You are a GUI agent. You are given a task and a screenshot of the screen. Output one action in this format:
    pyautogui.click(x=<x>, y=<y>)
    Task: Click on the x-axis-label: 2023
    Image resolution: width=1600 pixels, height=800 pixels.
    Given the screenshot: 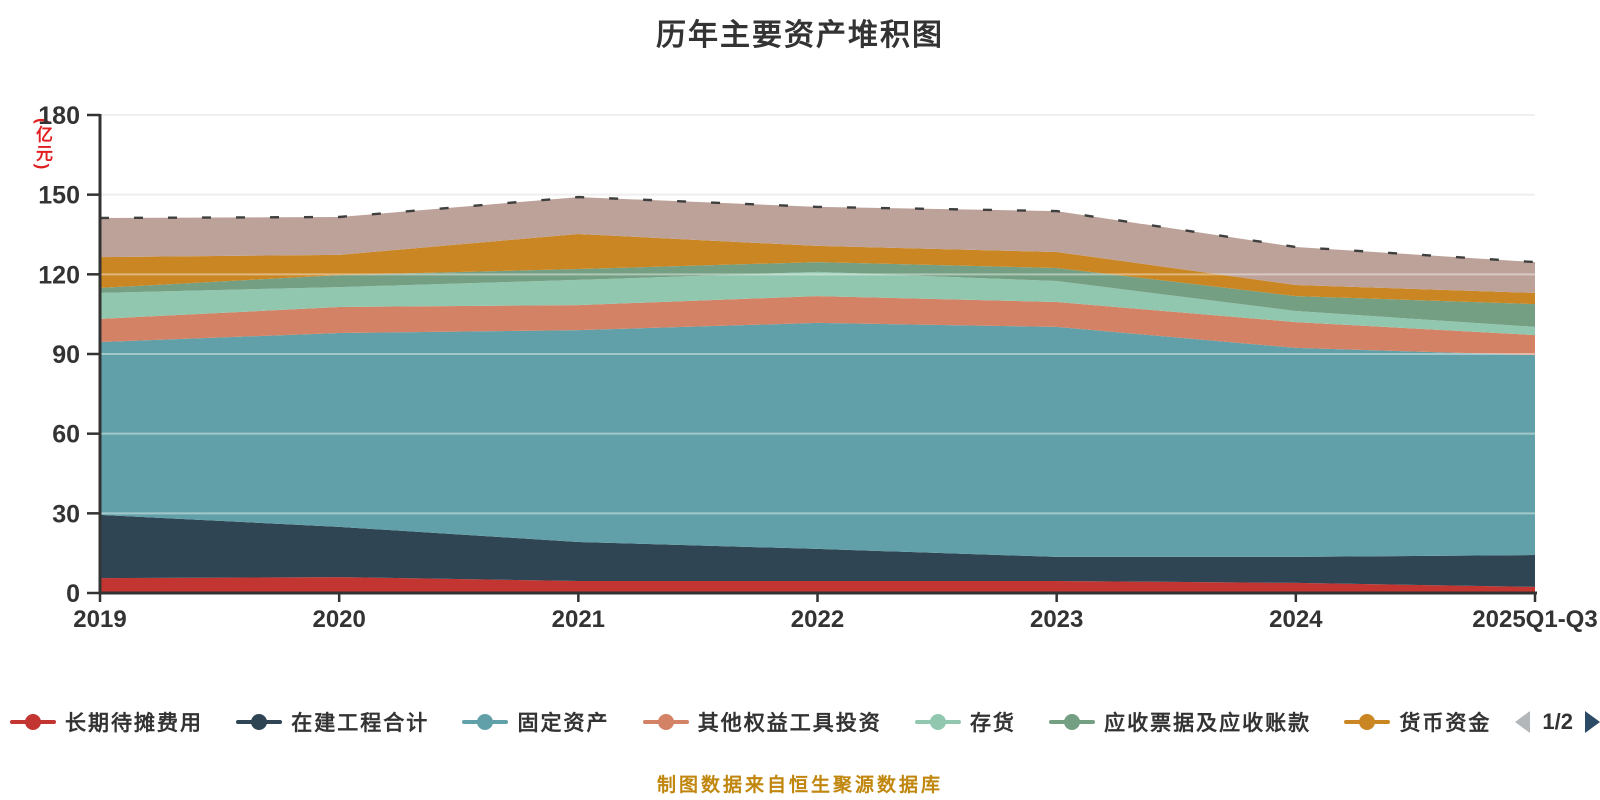 What is the action you would take?
    pyautogui.click(x=1056, y=619)
    